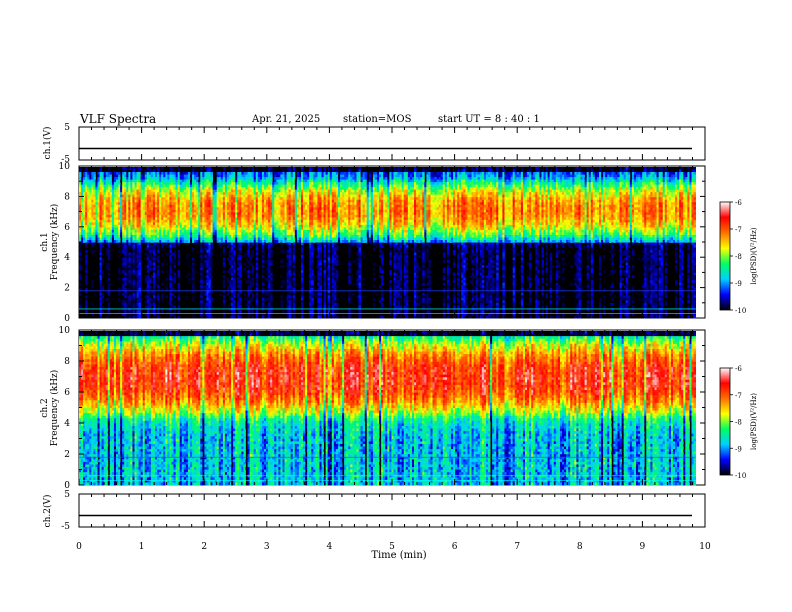 The height and width of the screenshot is (612, 792). I want to click on ch2-voltage-ytick-top: 5, so click(67, 495).